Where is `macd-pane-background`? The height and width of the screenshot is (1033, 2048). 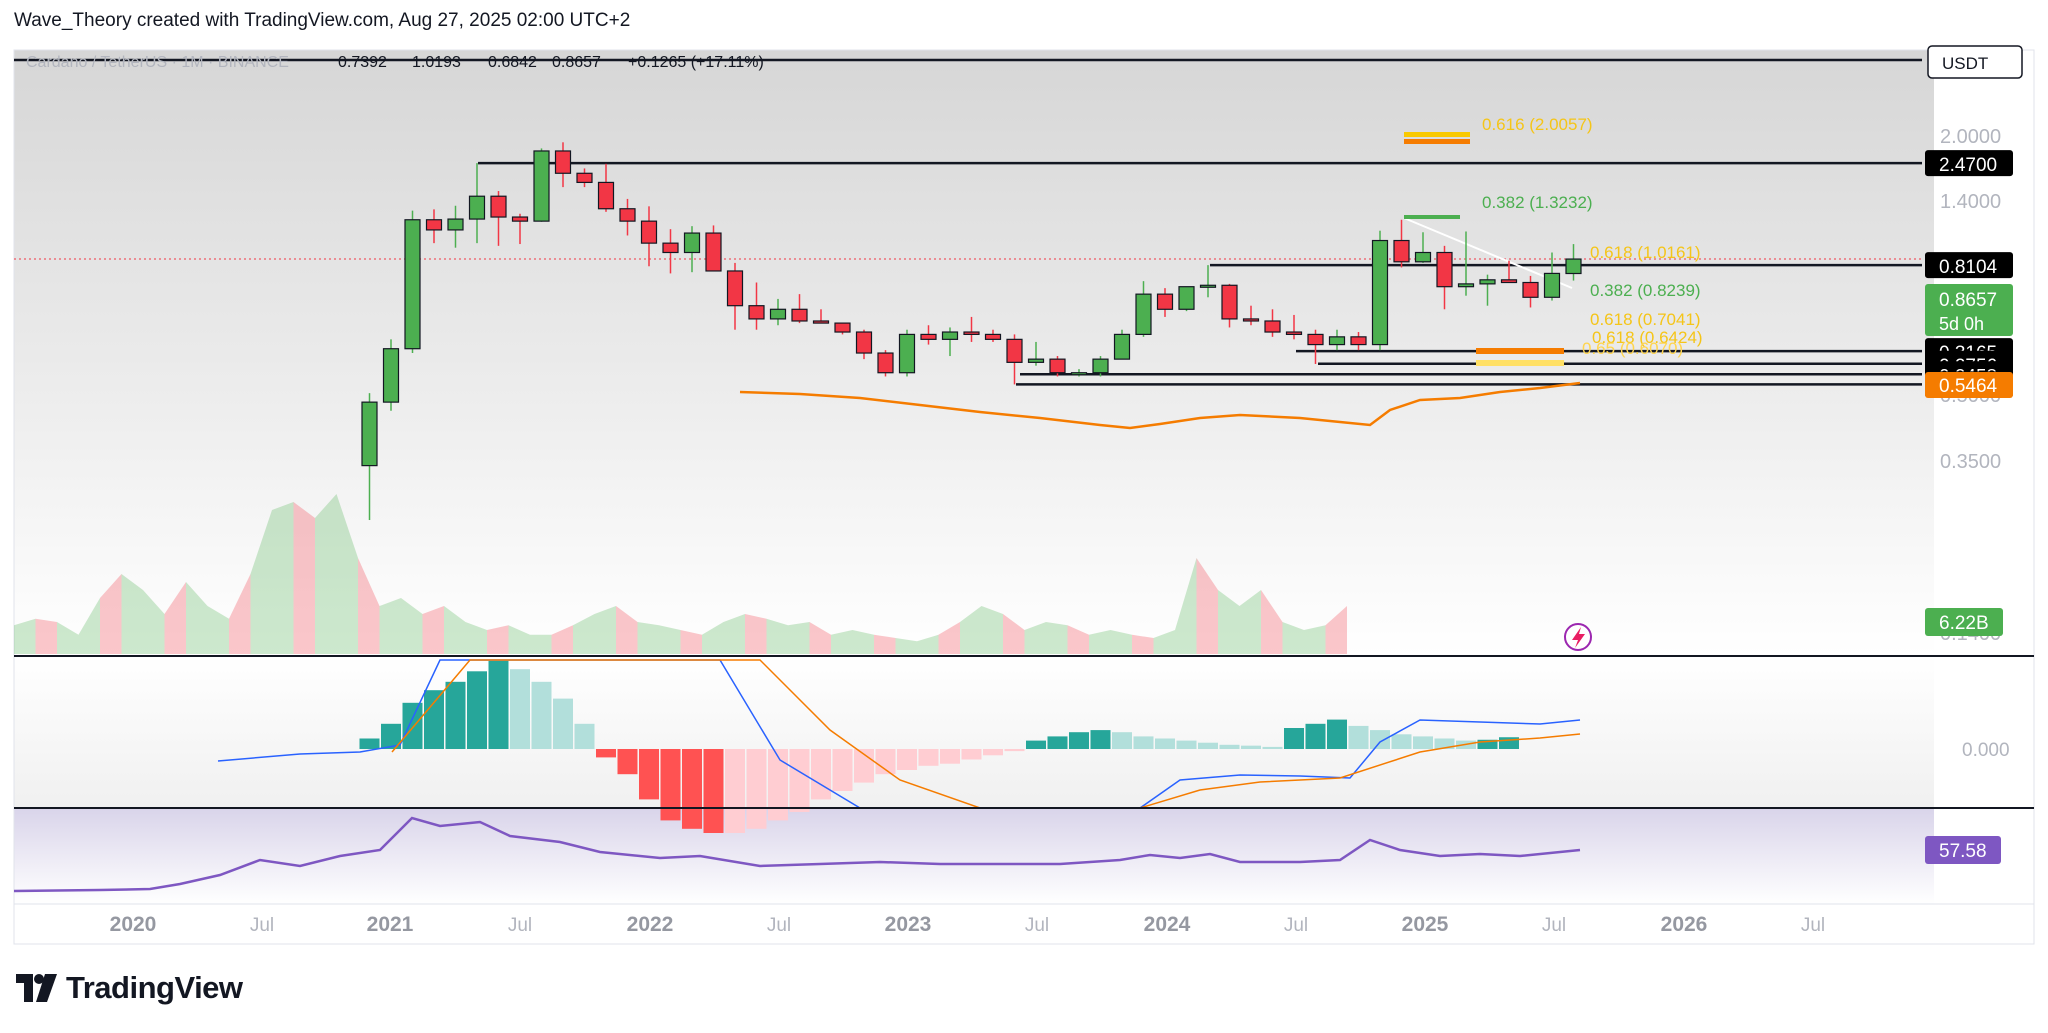 macd-pane-background is located at coordinates (974, 732).